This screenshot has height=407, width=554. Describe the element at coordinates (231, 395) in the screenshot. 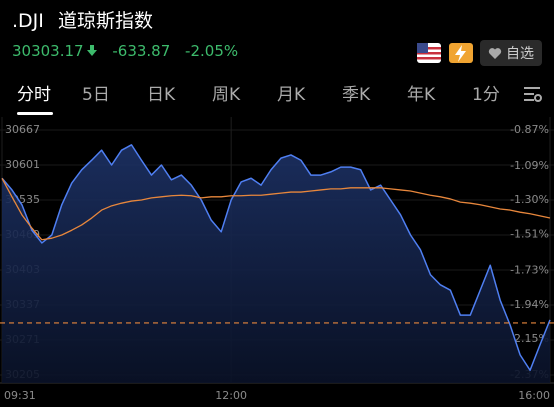

I see `x-tick-label: 12:00` at that location.